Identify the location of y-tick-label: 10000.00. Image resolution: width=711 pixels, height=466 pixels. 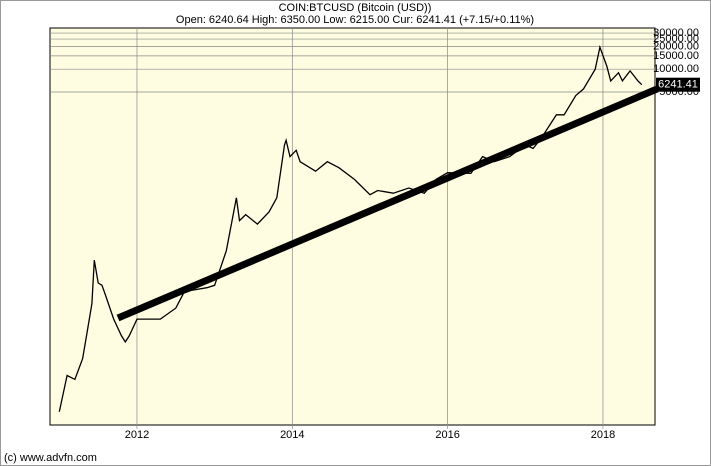
(676, 69).